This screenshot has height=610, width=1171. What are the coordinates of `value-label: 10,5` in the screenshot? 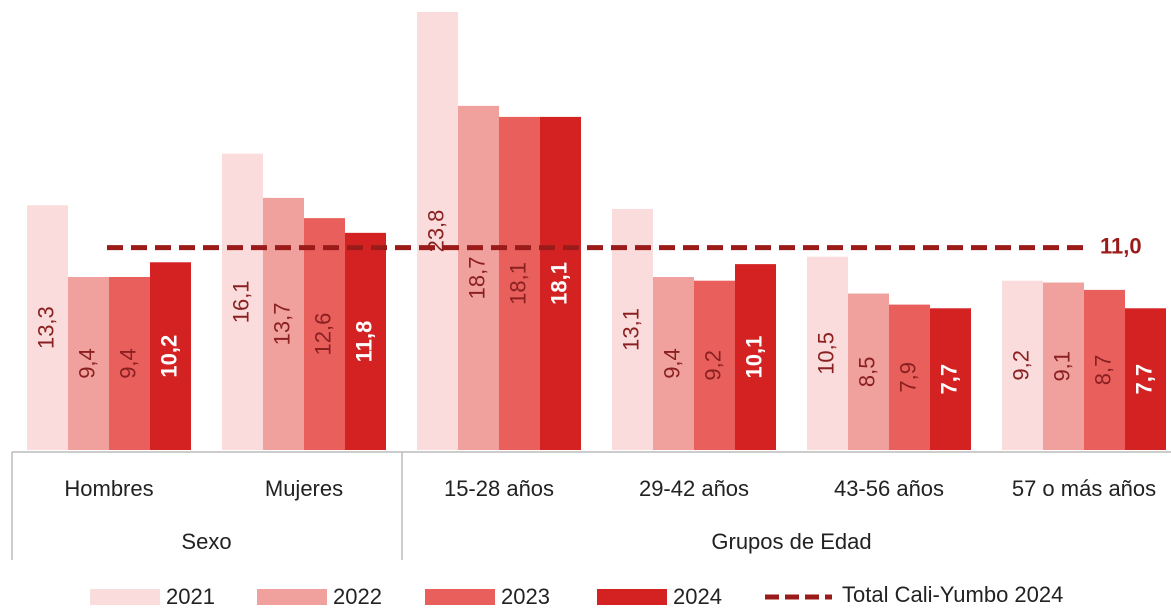 It's located at (825, 353).